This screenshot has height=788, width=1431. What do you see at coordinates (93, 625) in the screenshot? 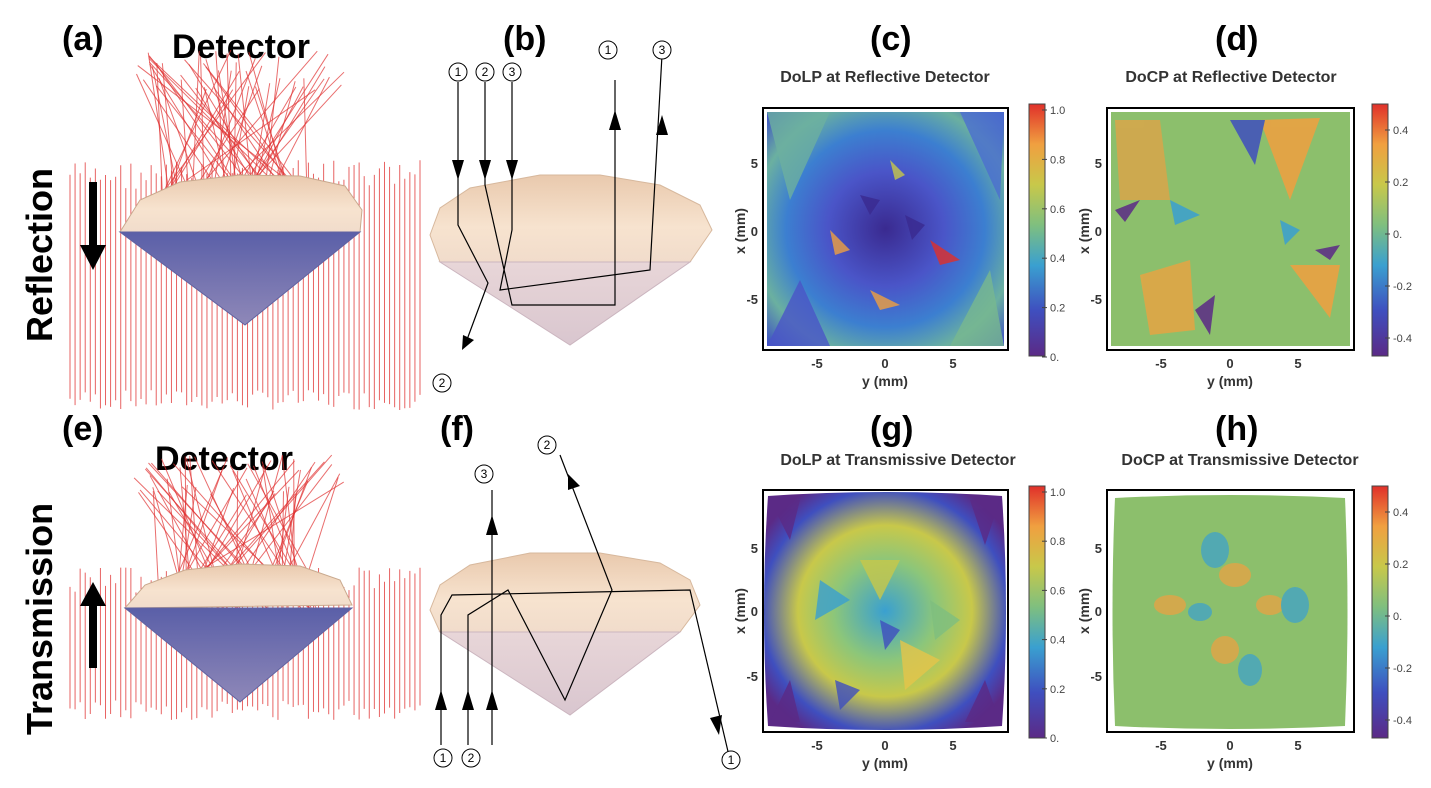
I see `arrow-up-icon` at bounding box center [93, 625].